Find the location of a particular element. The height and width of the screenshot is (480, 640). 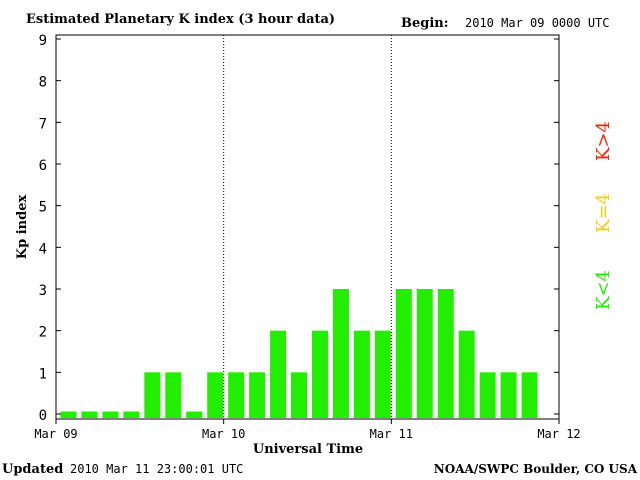

source-credit: NOAA/SWPC Boulder, CO USA is located at coordinates (536, 469).